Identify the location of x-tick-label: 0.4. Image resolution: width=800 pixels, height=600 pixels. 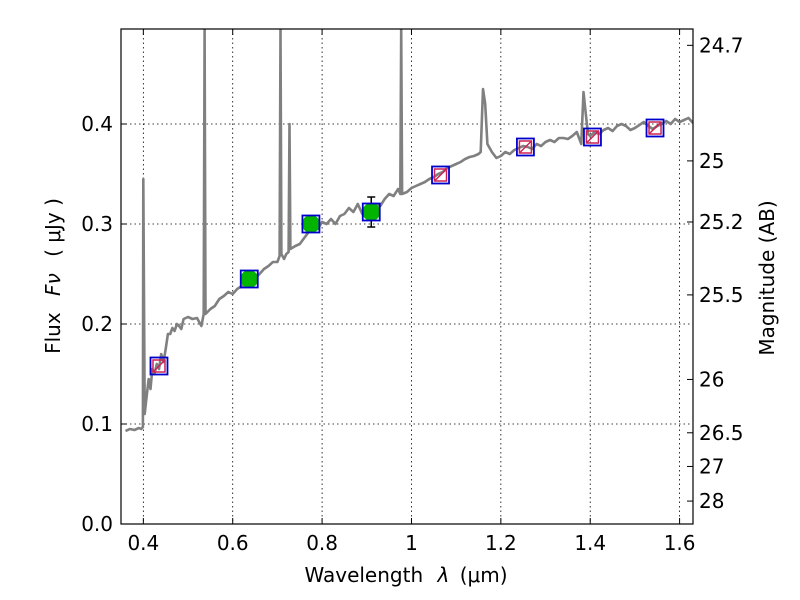
(143, 543).